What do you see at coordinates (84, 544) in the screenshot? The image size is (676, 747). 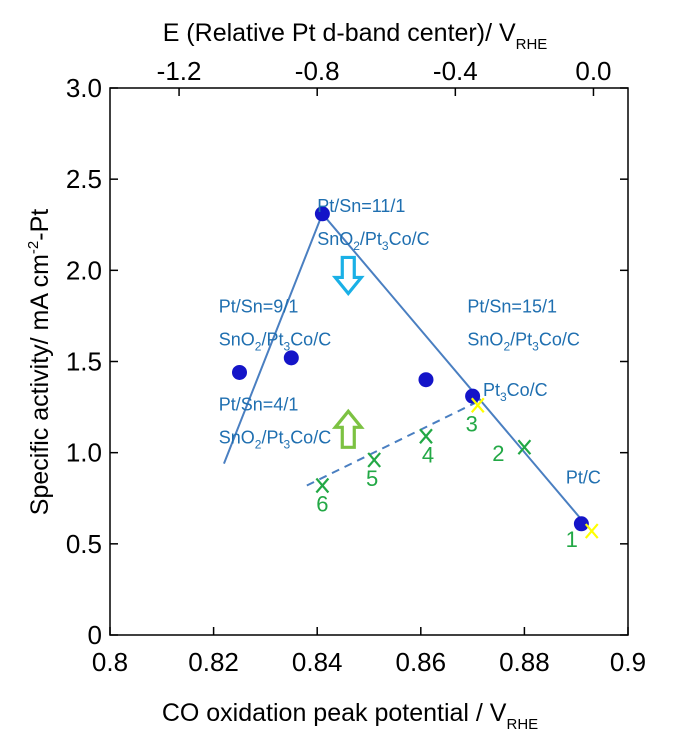 I see `y-tick-label: 0.5` at bounding box center [84, 544].